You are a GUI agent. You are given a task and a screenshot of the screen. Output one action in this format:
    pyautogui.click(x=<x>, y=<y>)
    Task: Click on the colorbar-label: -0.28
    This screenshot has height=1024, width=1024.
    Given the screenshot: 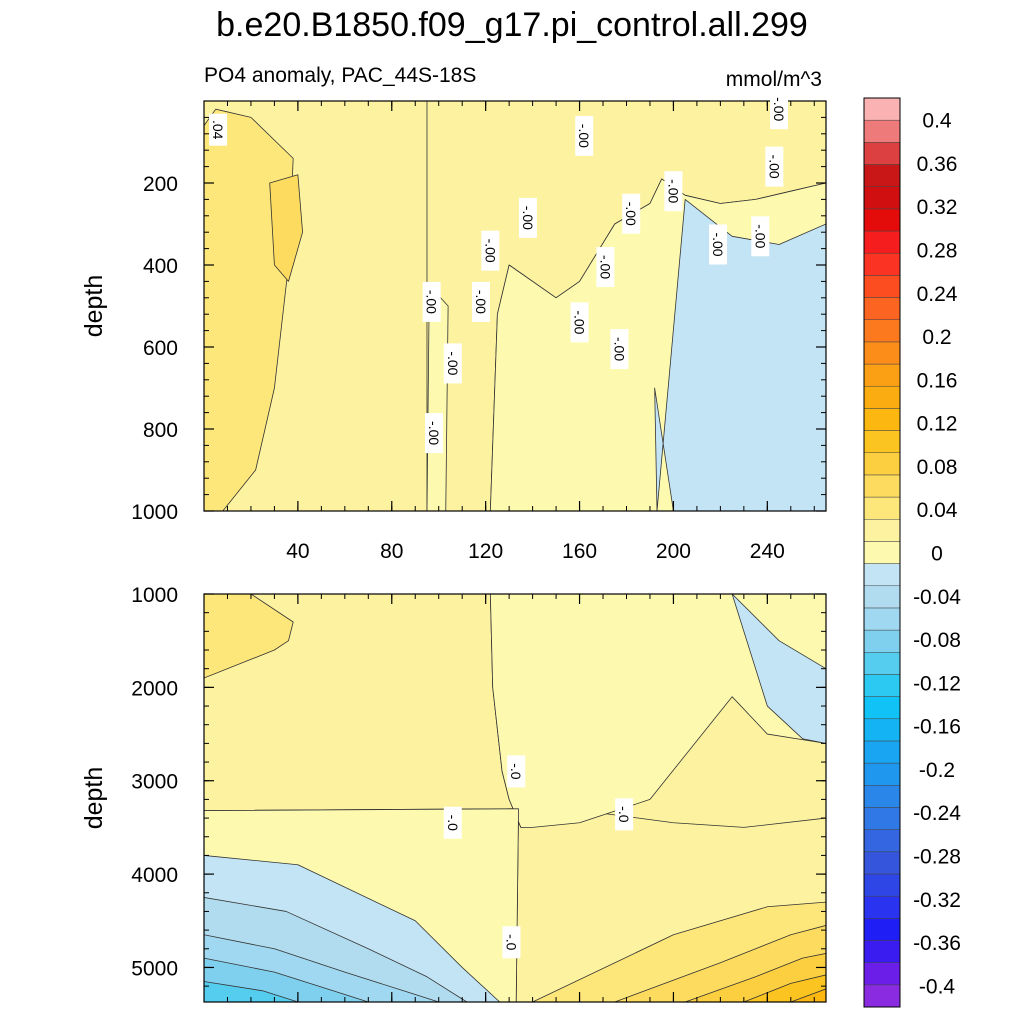 What is the action you would take?
    pyautogui.click(x=937, y=857)
    